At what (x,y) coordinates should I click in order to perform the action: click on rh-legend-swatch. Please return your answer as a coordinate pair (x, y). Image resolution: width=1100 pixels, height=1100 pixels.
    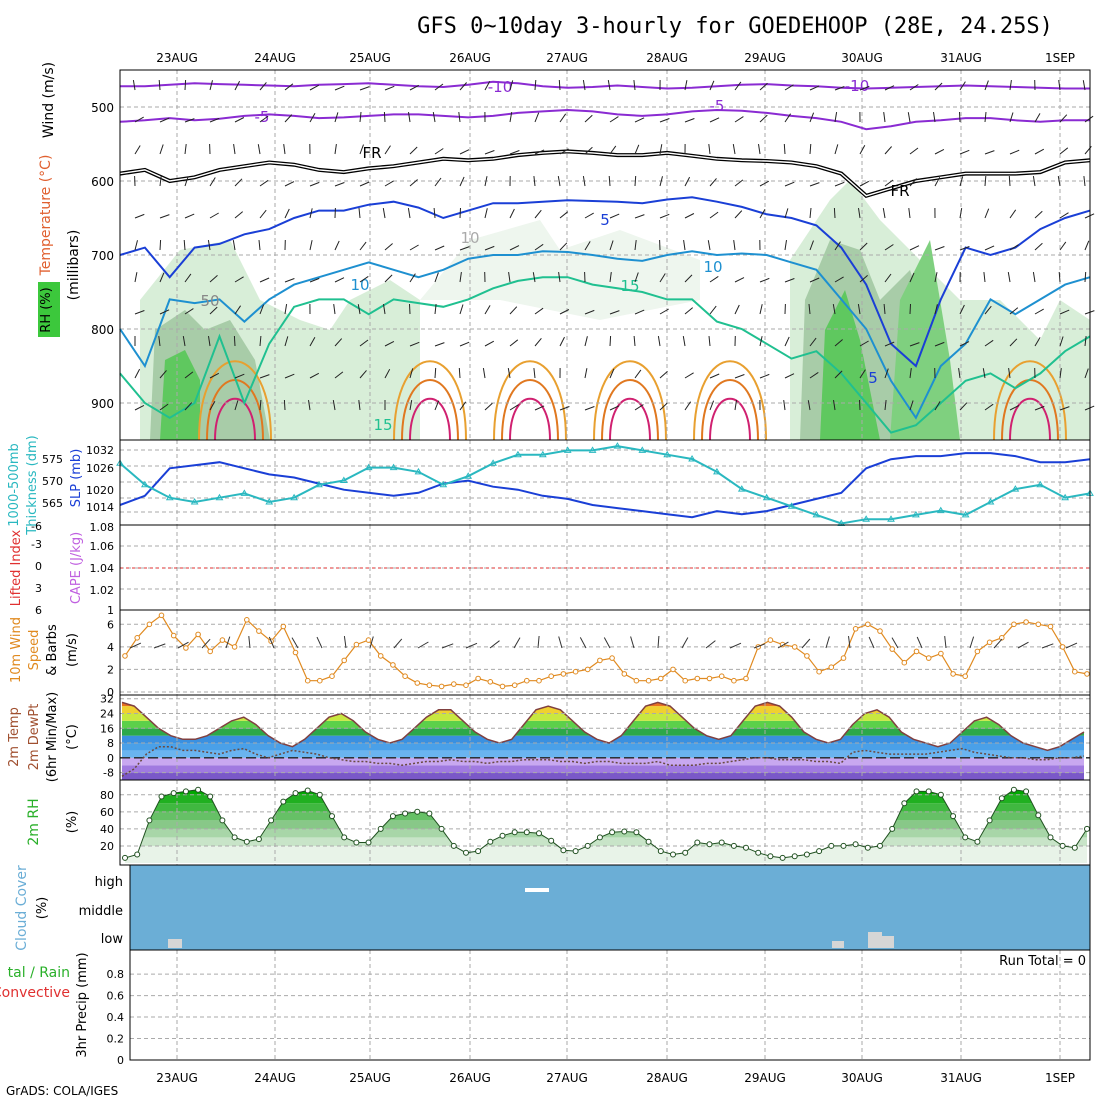
    Looking at the image, I should click on (49, 309).